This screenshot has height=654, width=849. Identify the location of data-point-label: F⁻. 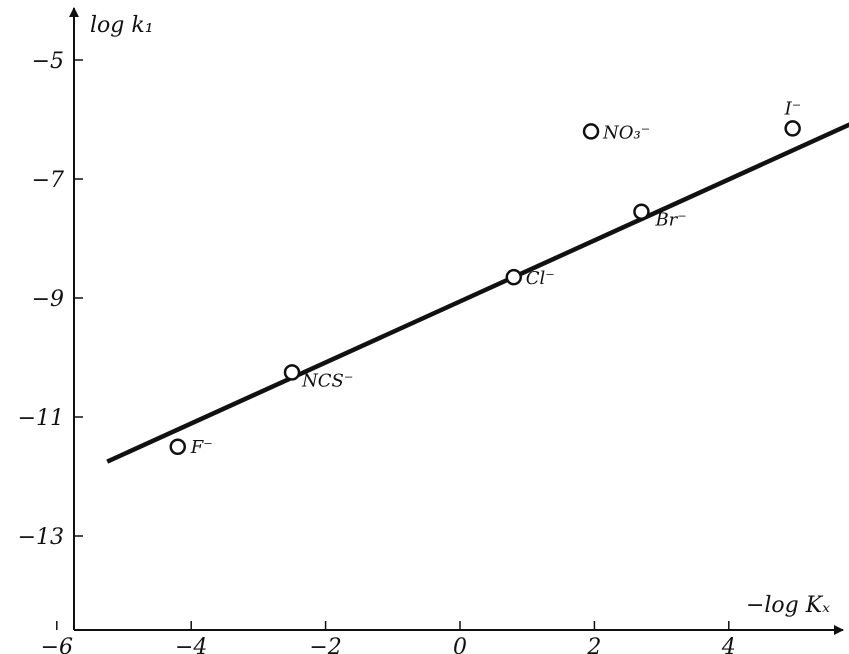
(201, 447).